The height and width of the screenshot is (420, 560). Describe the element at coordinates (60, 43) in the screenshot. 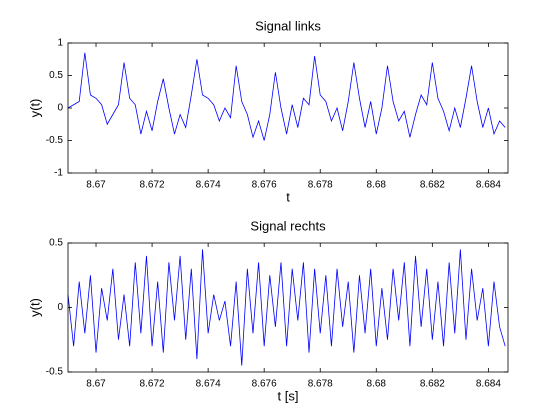

I see `y-tick-label: 1` at that location.